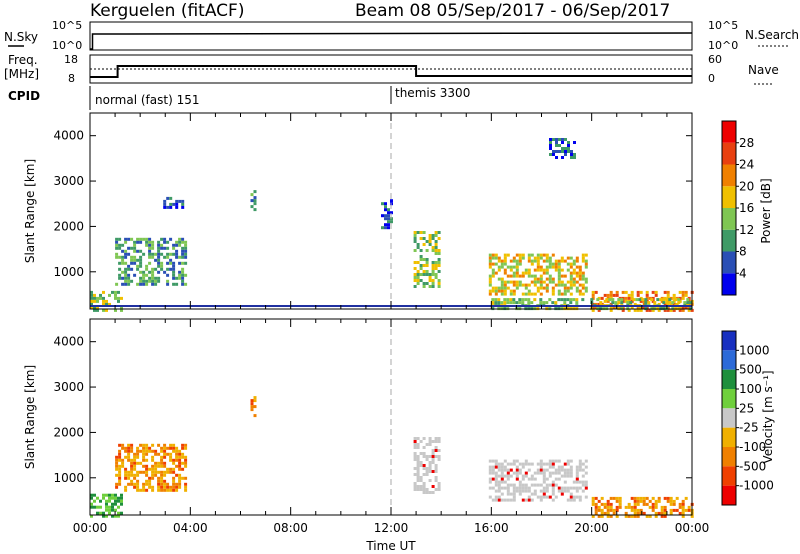 Image resolution: width=800 pixels, height=554 pixels. What do you see at coordinates (68, 432) in the screenshot?
I see `y-tick-label: 2000` at bounding box center [68, 432].